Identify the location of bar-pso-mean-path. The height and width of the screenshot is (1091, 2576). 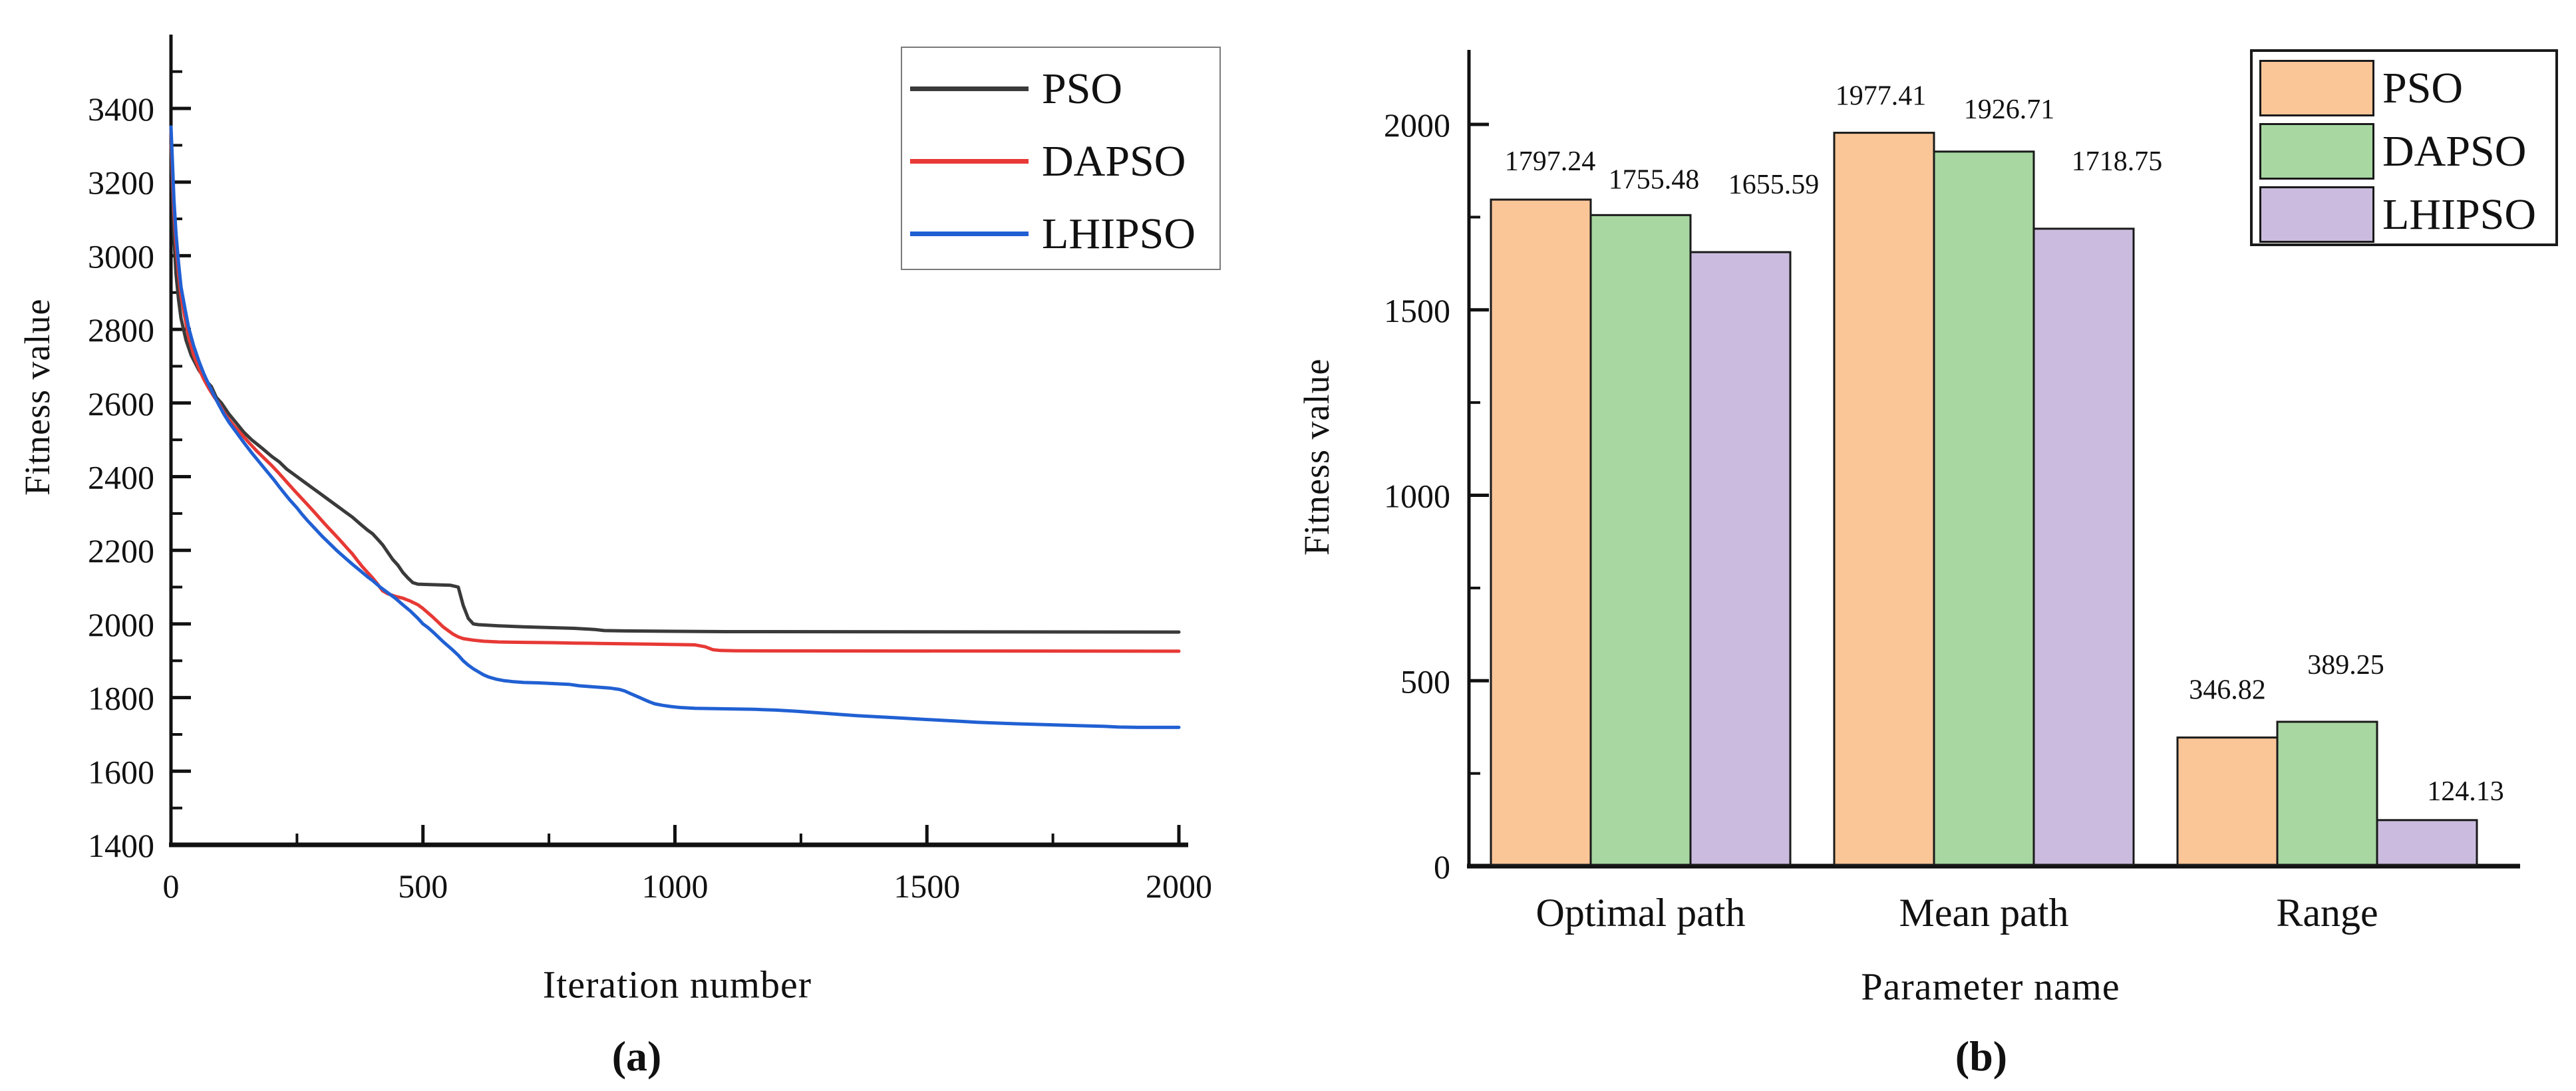
(1884, 499).